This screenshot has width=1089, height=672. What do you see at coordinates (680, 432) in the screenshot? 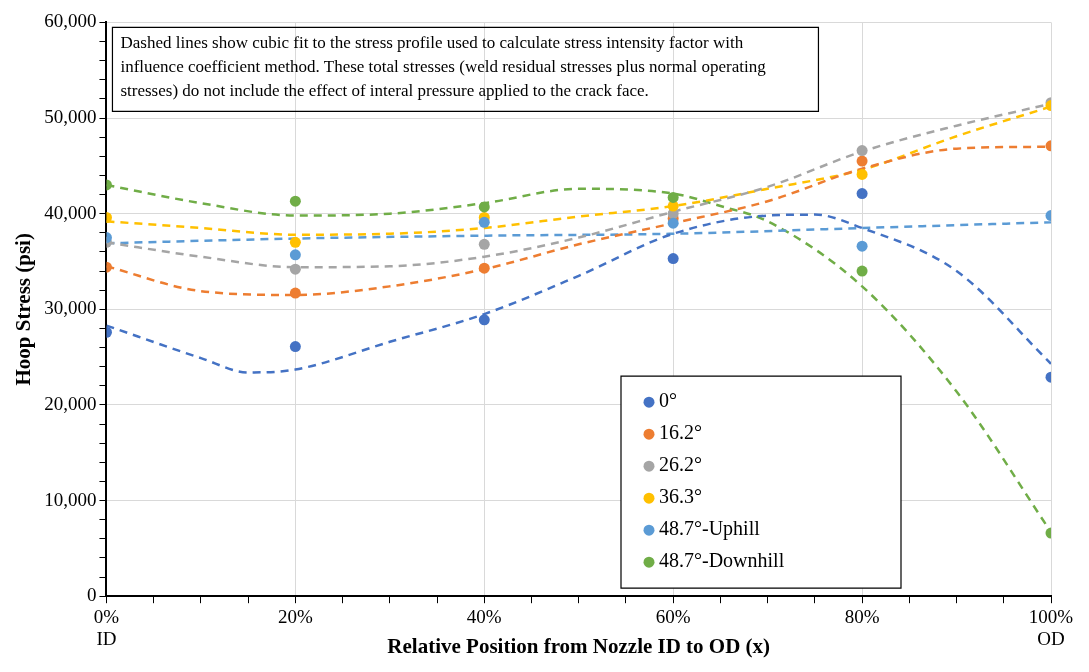
I see `legend-label: 16.2°` at bounding box center [680, 432].